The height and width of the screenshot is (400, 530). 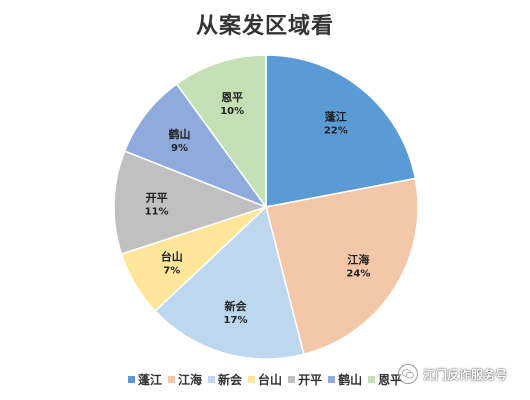 What do you see at coordinates (465, 374) in the screenshot?
I see `watermark-text: 江门反诈服务号` at bounding box center [465, 374].